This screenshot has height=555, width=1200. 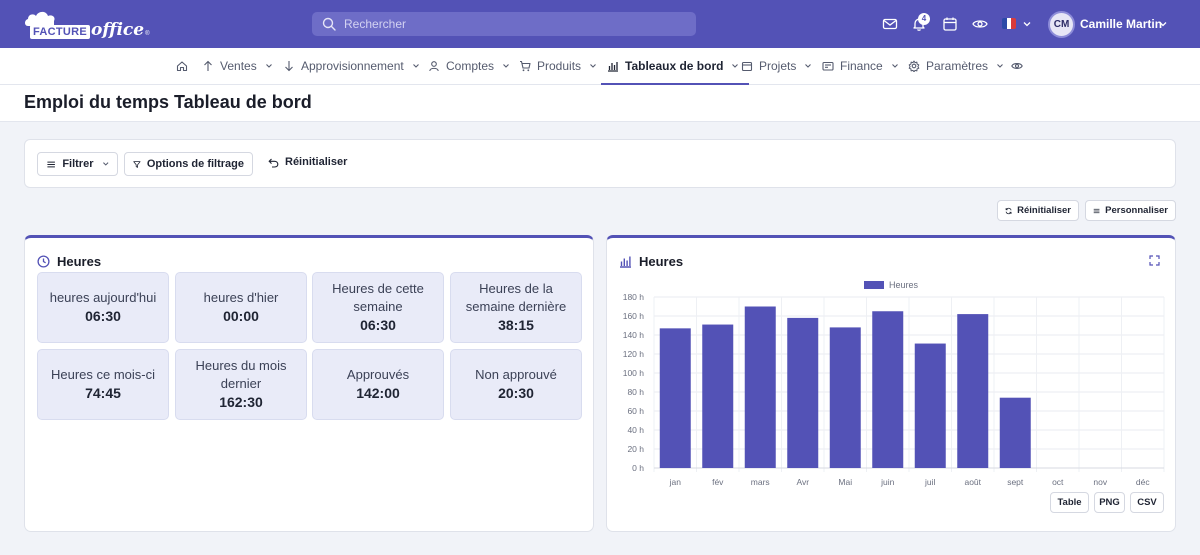 I want to click on chart-legend: Heures, so click(x=891, y=285).